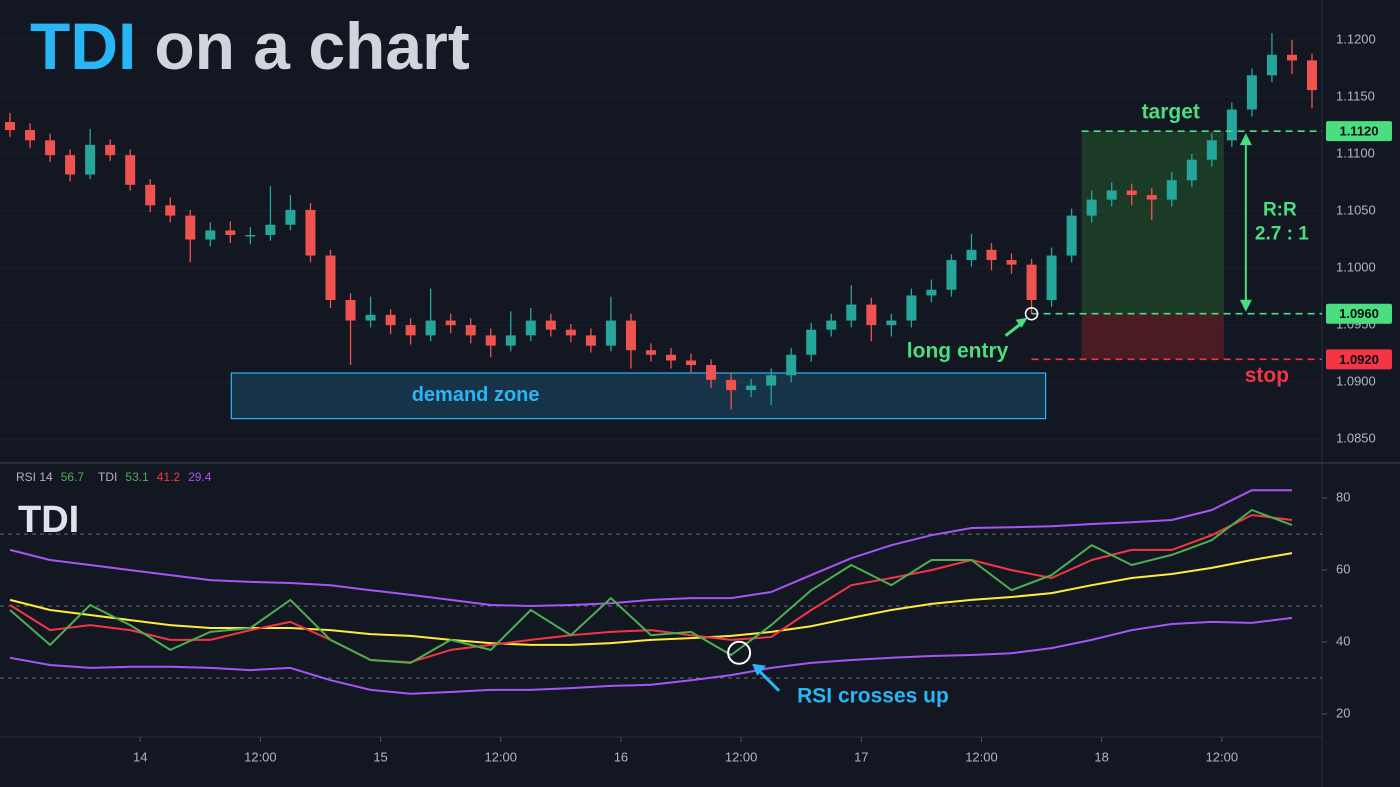 The width and height of the screenshot is (1400, 787). Describe the element at coordinates (1021, 322) in the screenshot. I see `entry-arrowhead` at that location.